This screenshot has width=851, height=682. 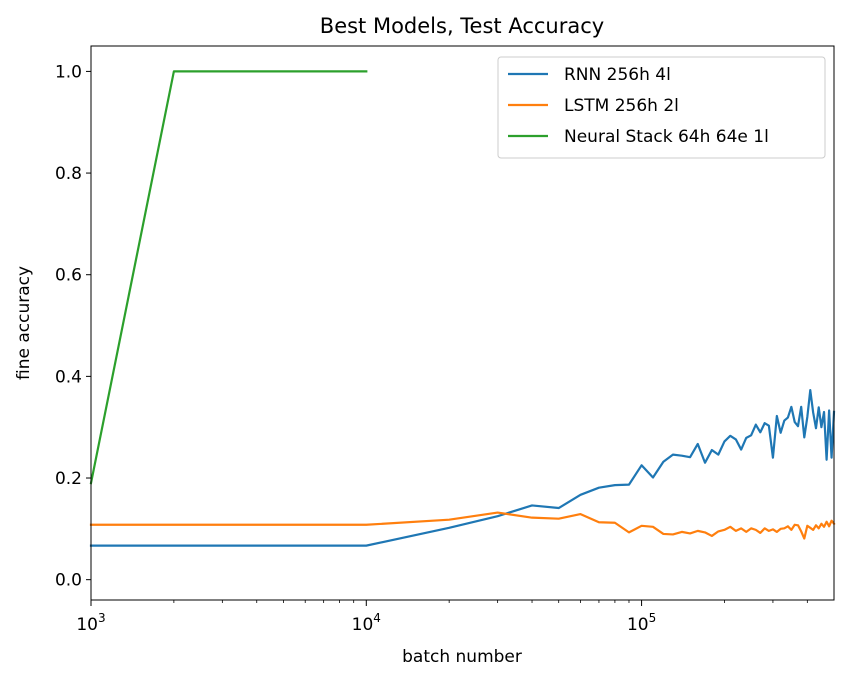 What do you see at coordinates (68, 581) in the screenshot?
I see `y-tick-label: 0.0` at bounding box center [68, 581].